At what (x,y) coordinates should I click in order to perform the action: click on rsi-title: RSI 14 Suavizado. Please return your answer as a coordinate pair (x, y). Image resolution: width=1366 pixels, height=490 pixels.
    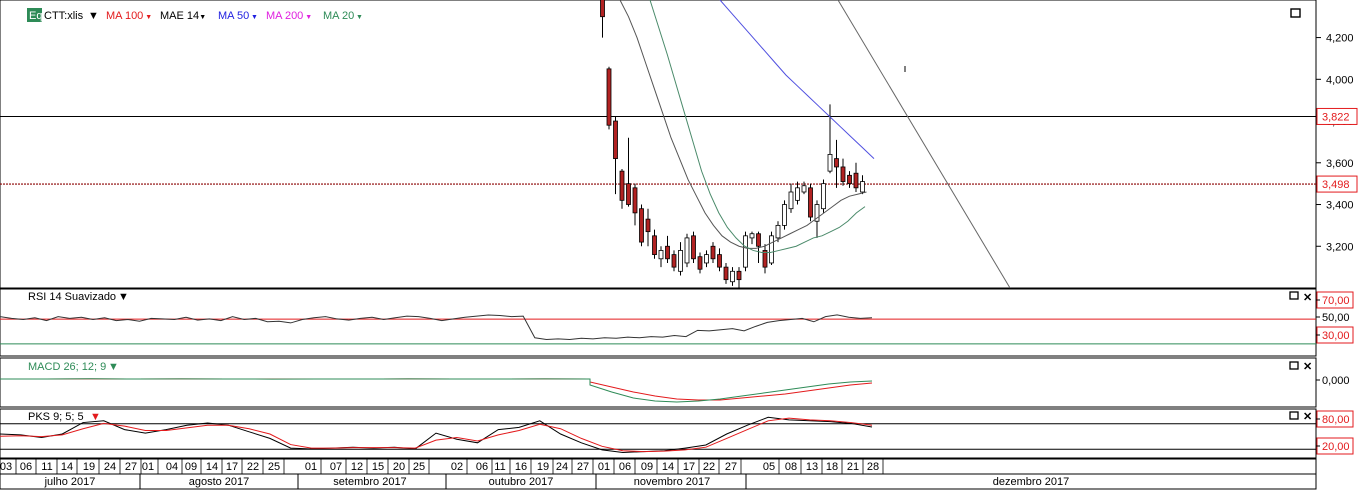
    Looking at the image, I should click on (72, 297).